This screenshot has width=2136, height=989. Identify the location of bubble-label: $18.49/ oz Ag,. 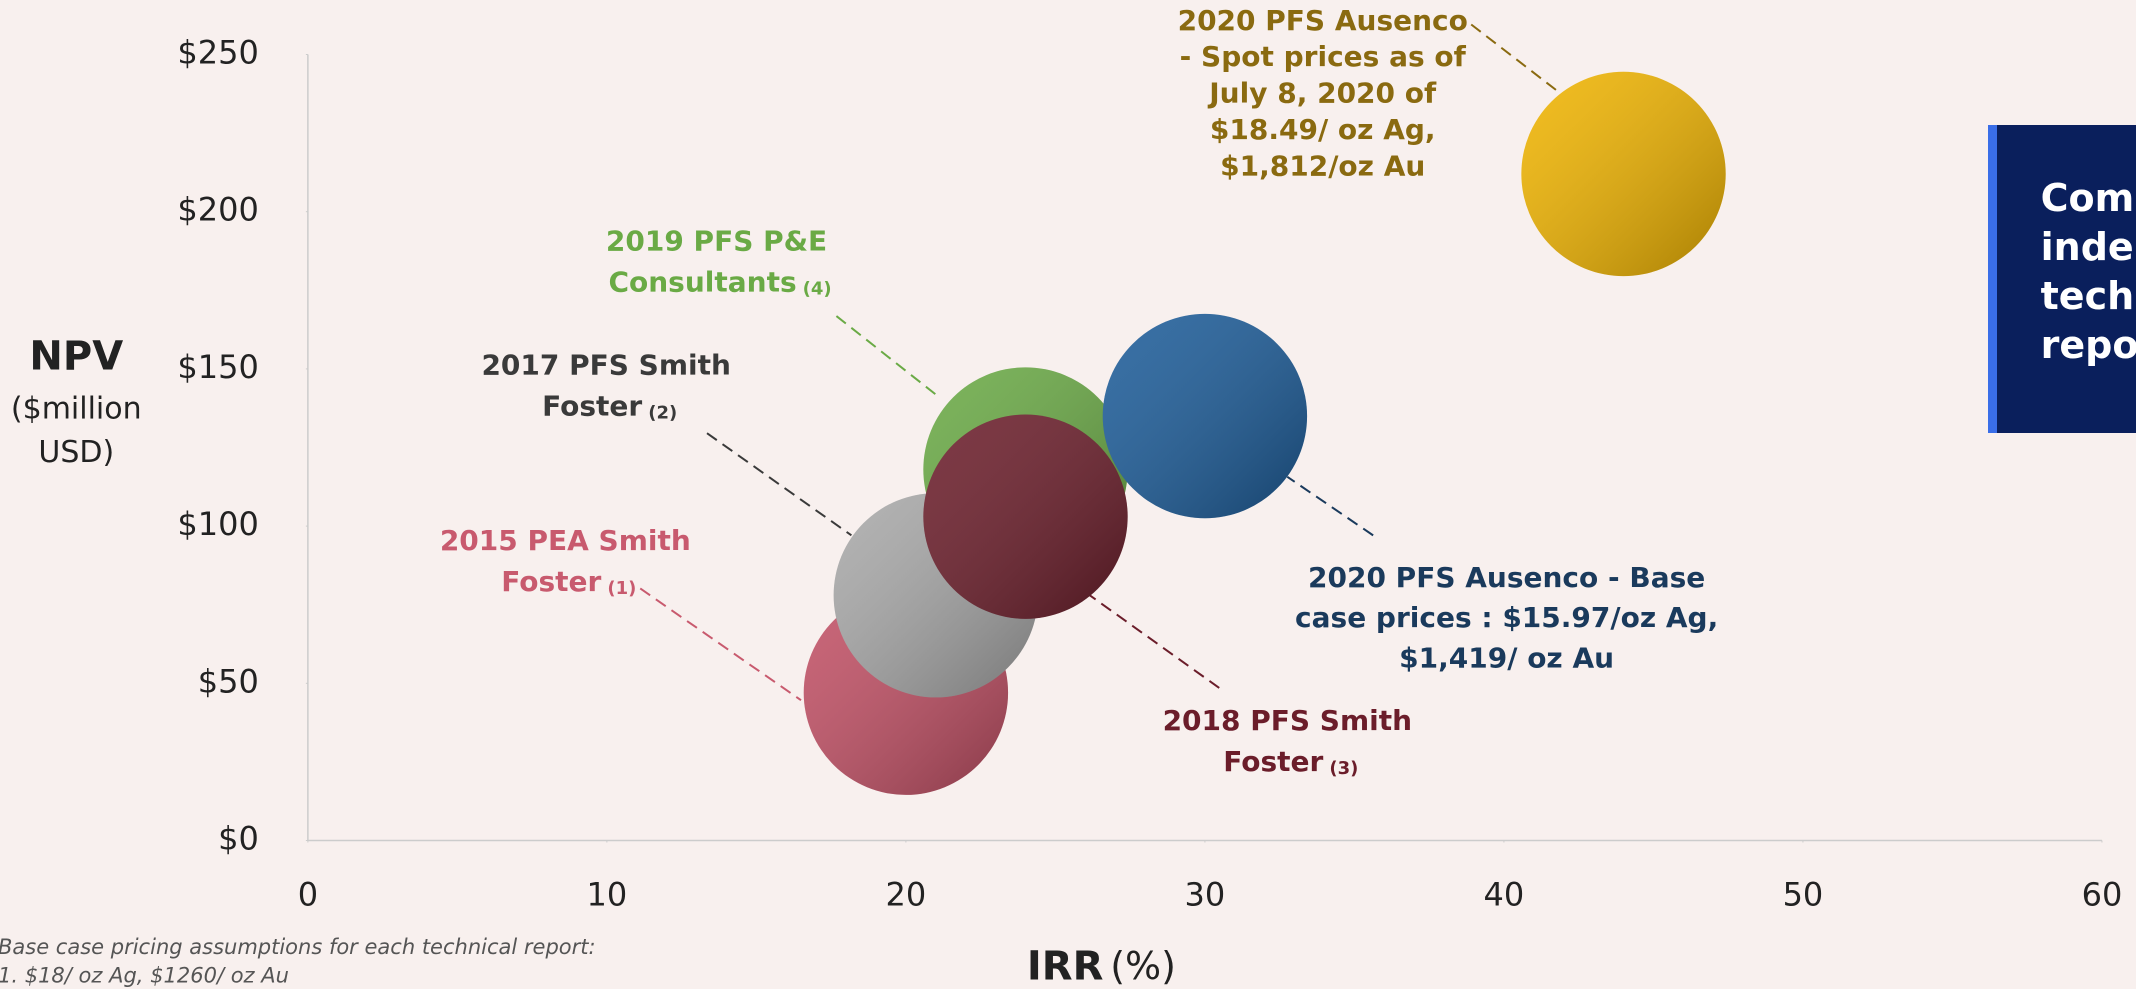
(1323, 129).